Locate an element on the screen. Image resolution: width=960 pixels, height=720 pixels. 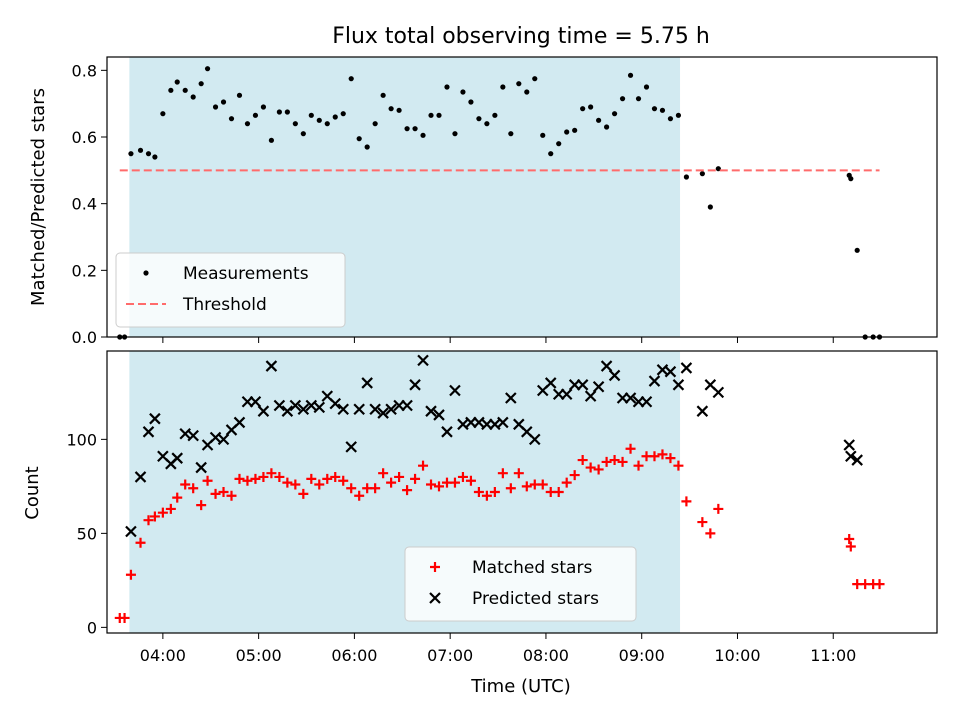
y-tick-label: 0.6 is located at coordinates (84, 137).